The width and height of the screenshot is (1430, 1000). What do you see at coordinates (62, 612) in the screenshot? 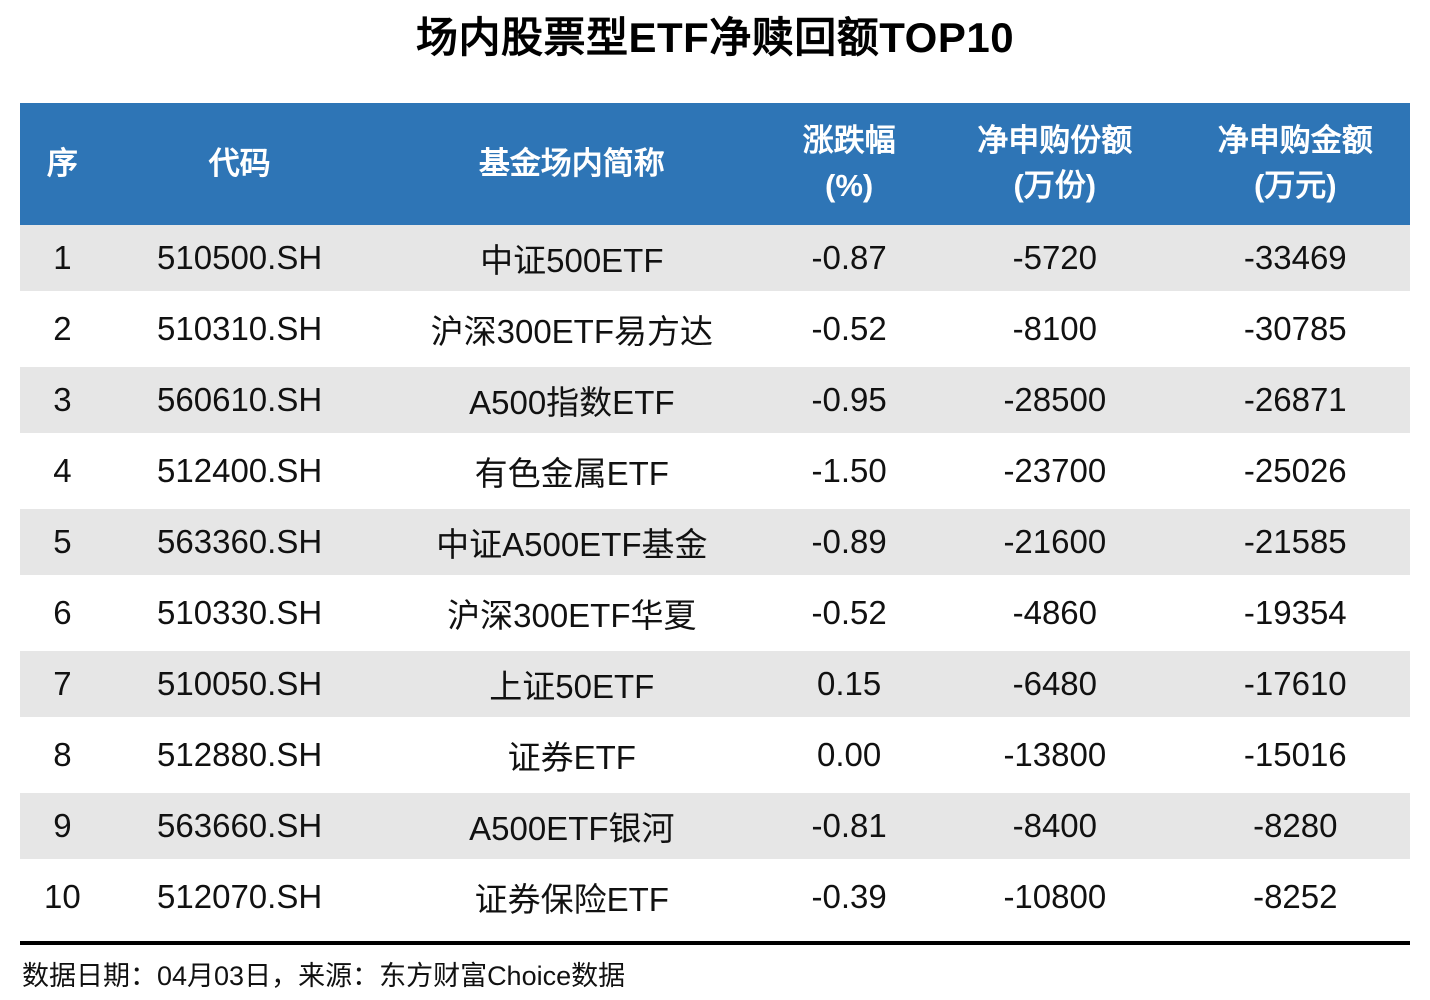
I see `cell-seq: 6` at bounding box center [62, 612].